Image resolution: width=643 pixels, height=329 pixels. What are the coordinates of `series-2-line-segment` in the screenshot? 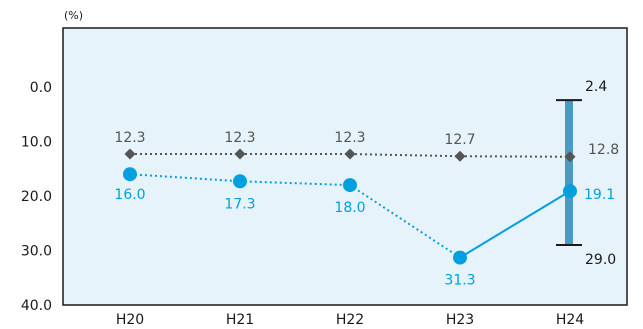 It's located at (515, 224).